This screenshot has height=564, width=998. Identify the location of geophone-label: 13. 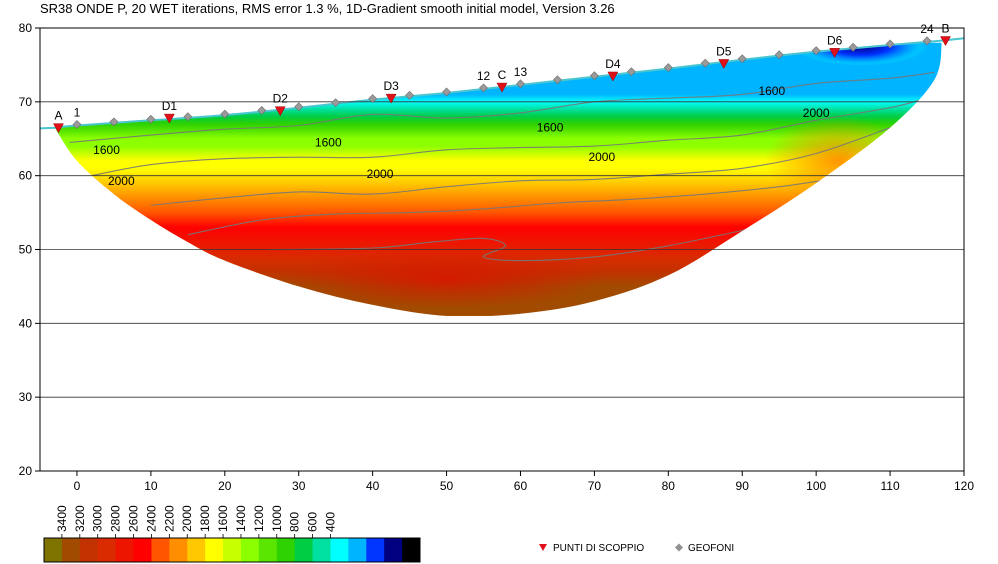
(521, 72).